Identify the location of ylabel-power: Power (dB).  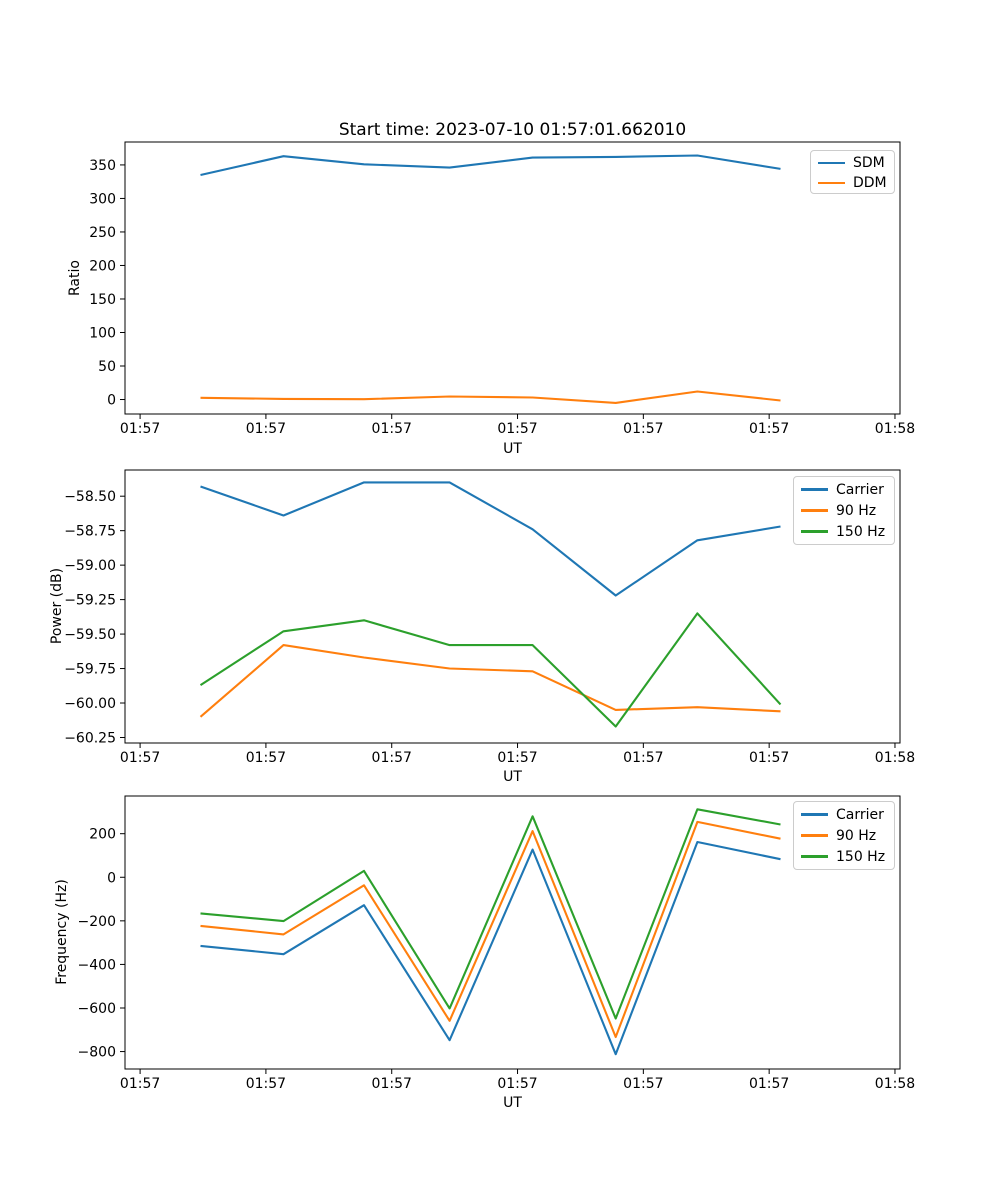
(57, 606).